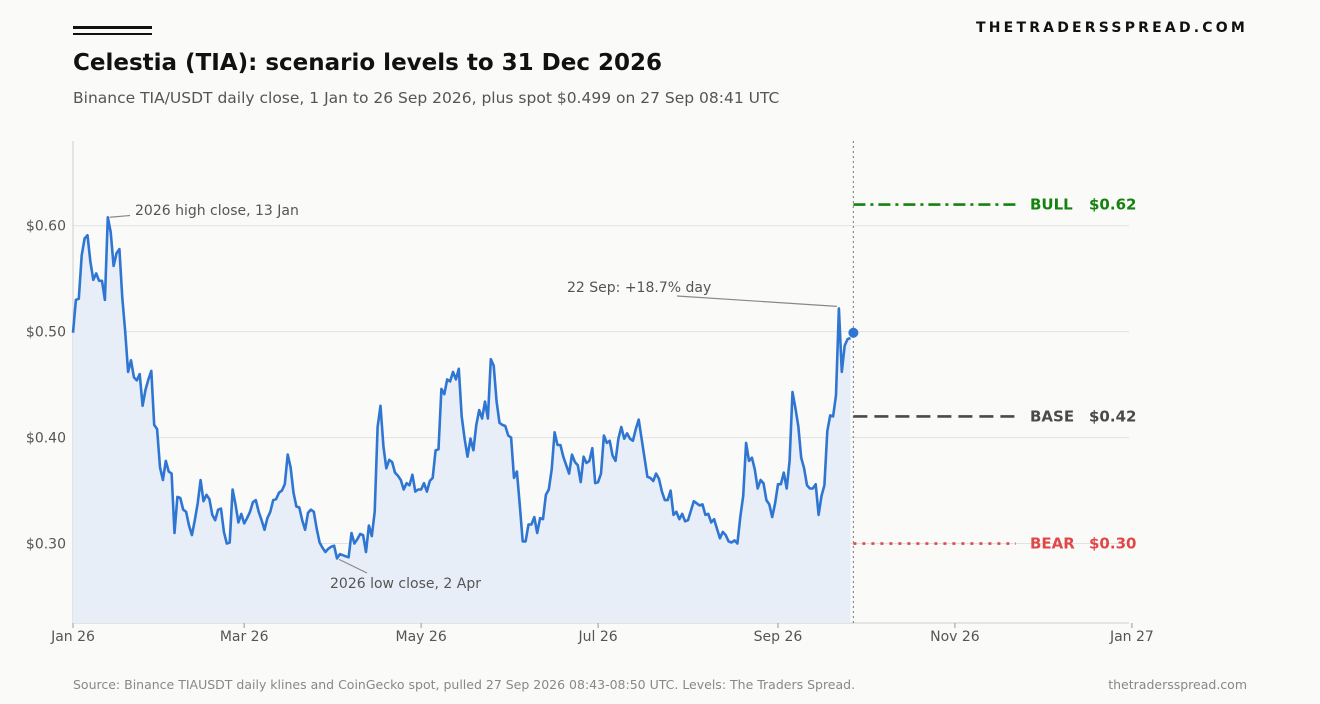 The height and width of the screenshot is (704, 1320). Describe the element at coordinates (1112, 205) in the screenshot. I see `bull-level-value: $0.62` at that location.